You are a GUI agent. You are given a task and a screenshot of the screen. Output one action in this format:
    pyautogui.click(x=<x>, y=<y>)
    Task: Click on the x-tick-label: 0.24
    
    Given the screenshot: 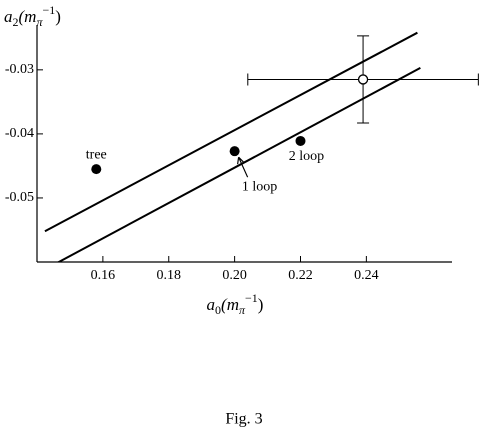 What is the action you would take?
    pyautogui.click(x=366, y=275)
    